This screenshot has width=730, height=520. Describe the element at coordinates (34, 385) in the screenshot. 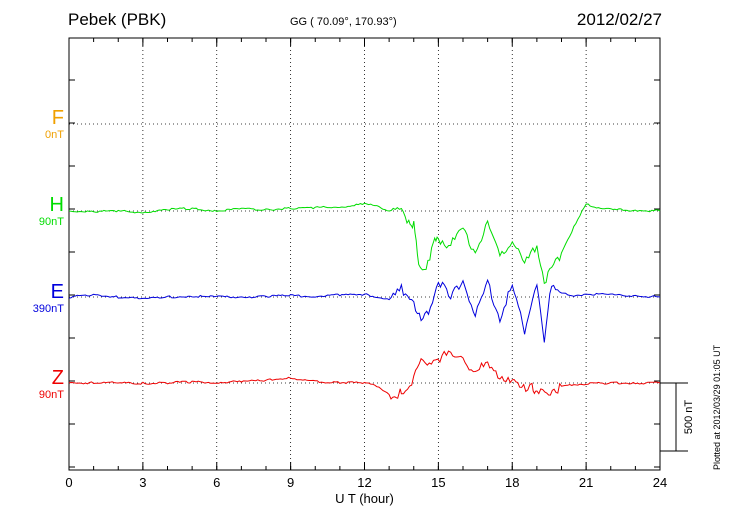

I see `channel-label-z: Z 90nT` at that location.